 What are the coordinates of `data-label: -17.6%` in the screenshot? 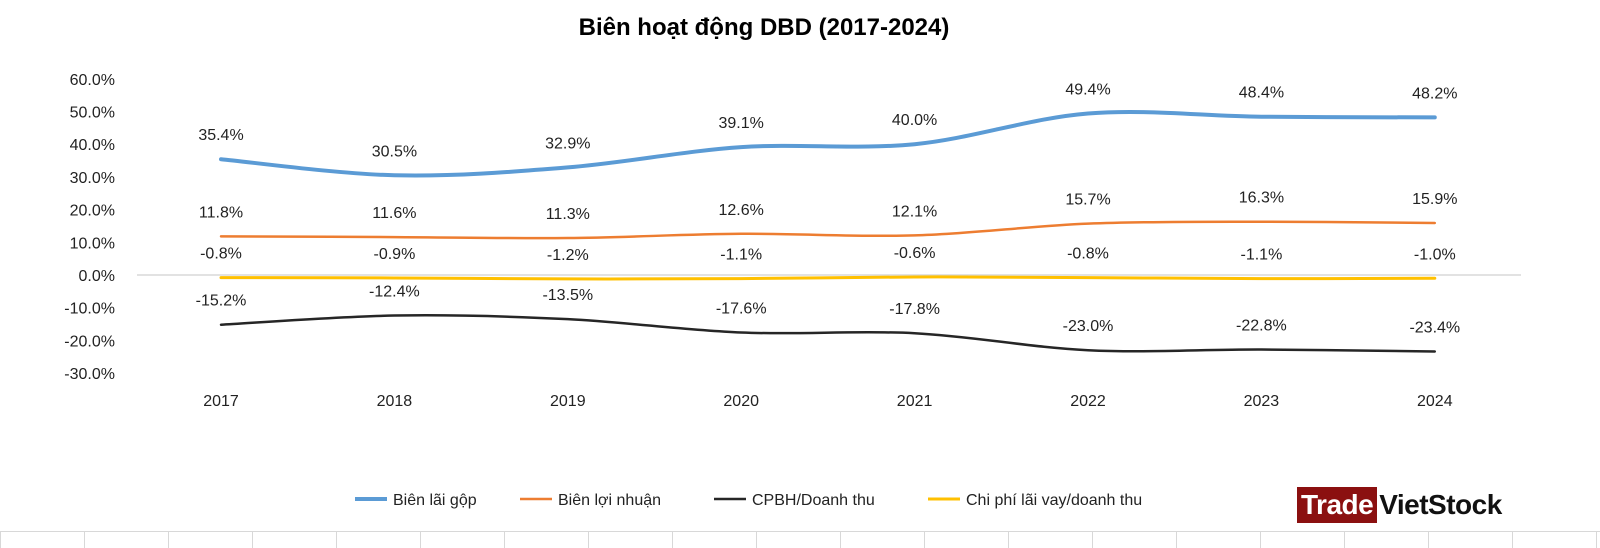 It's located at (741, 309).